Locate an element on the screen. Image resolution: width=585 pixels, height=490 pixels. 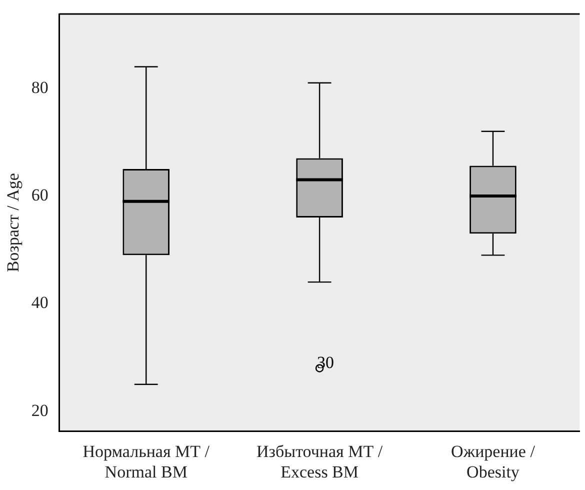
y-tick-label: 60 is located at coordinates (39, 194).